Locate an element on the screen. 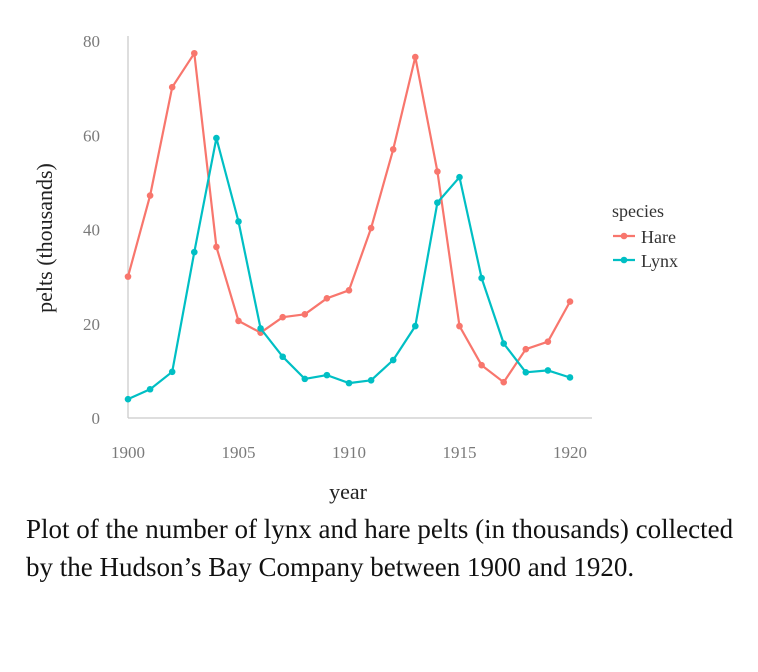 This screenshot has height=672, width=758. x-axis-title: year is located at coordinates (348, 491).